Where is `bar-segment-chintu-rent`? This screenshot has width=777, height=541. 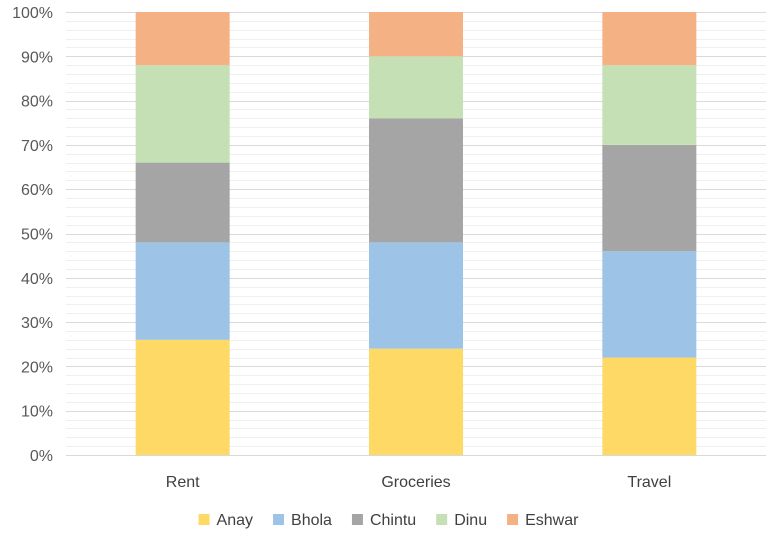 bar-segment-chintu-rent is located at coordinates (182, 202).